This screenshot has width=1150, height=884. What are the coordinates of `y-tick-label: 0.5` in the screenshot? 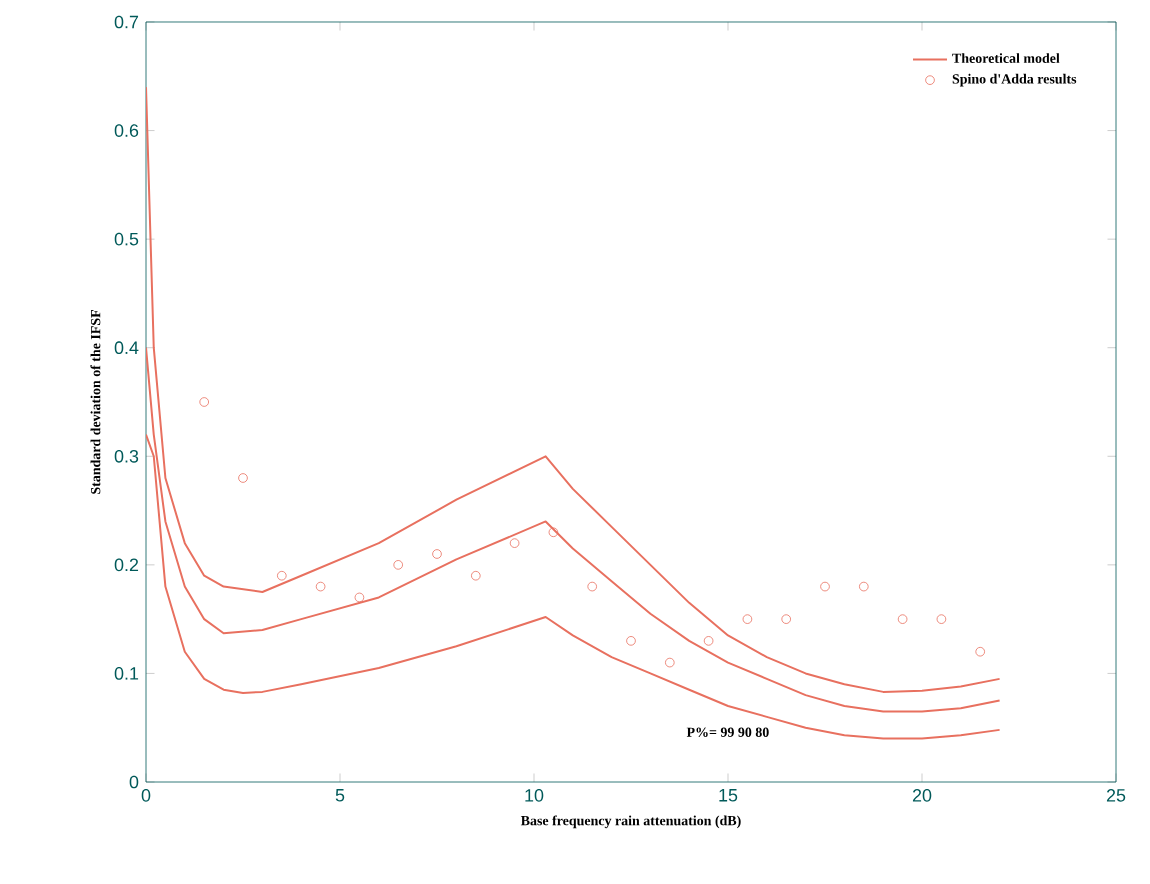 It's located at (126, 239).